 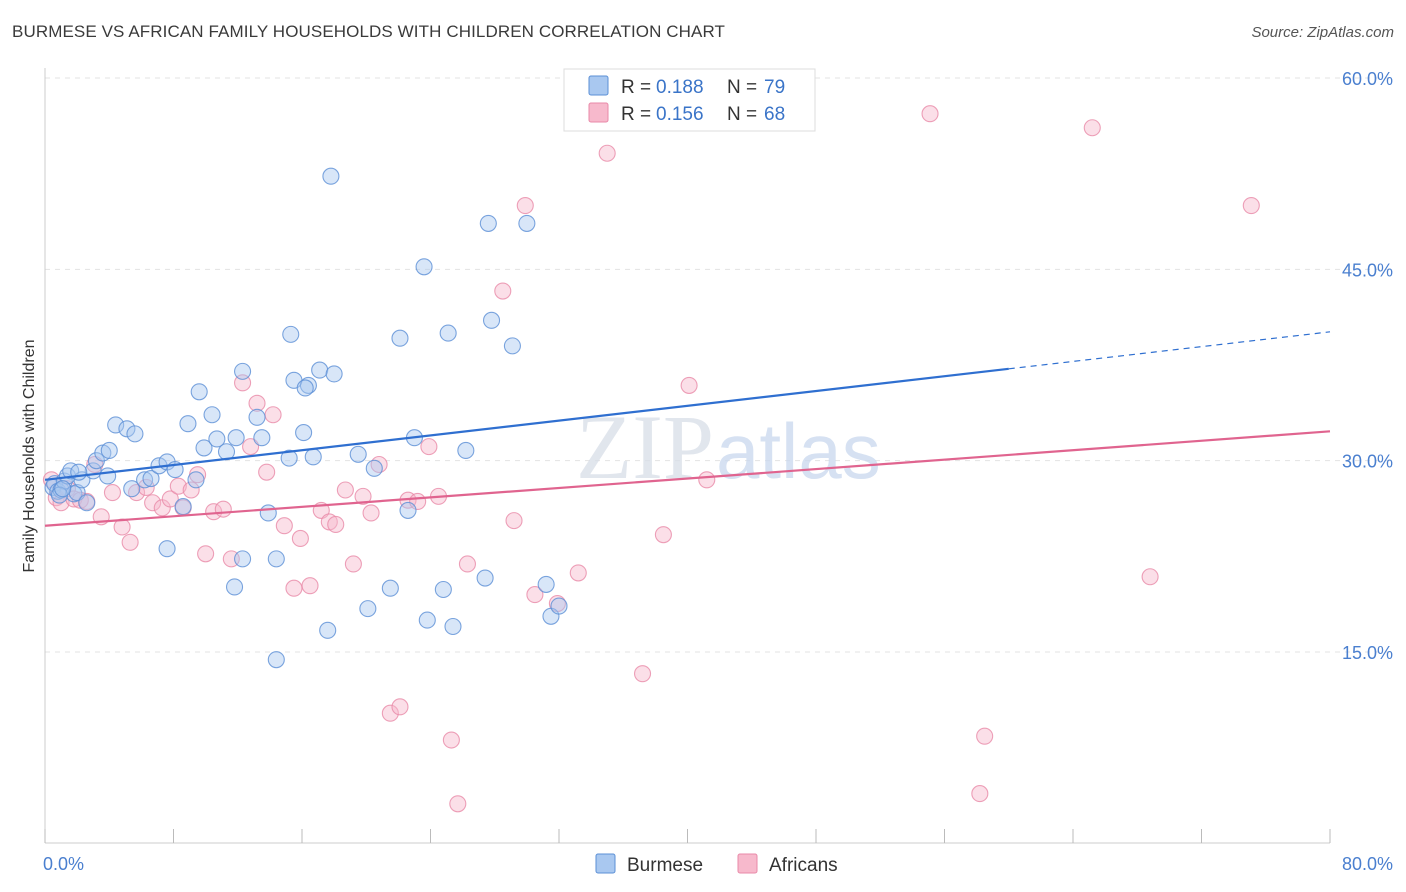 What do you see at coordinates (747, 863) in the screenshot?
I see `bottom-legend-swatch-africans` at bounding box center [747, 863].